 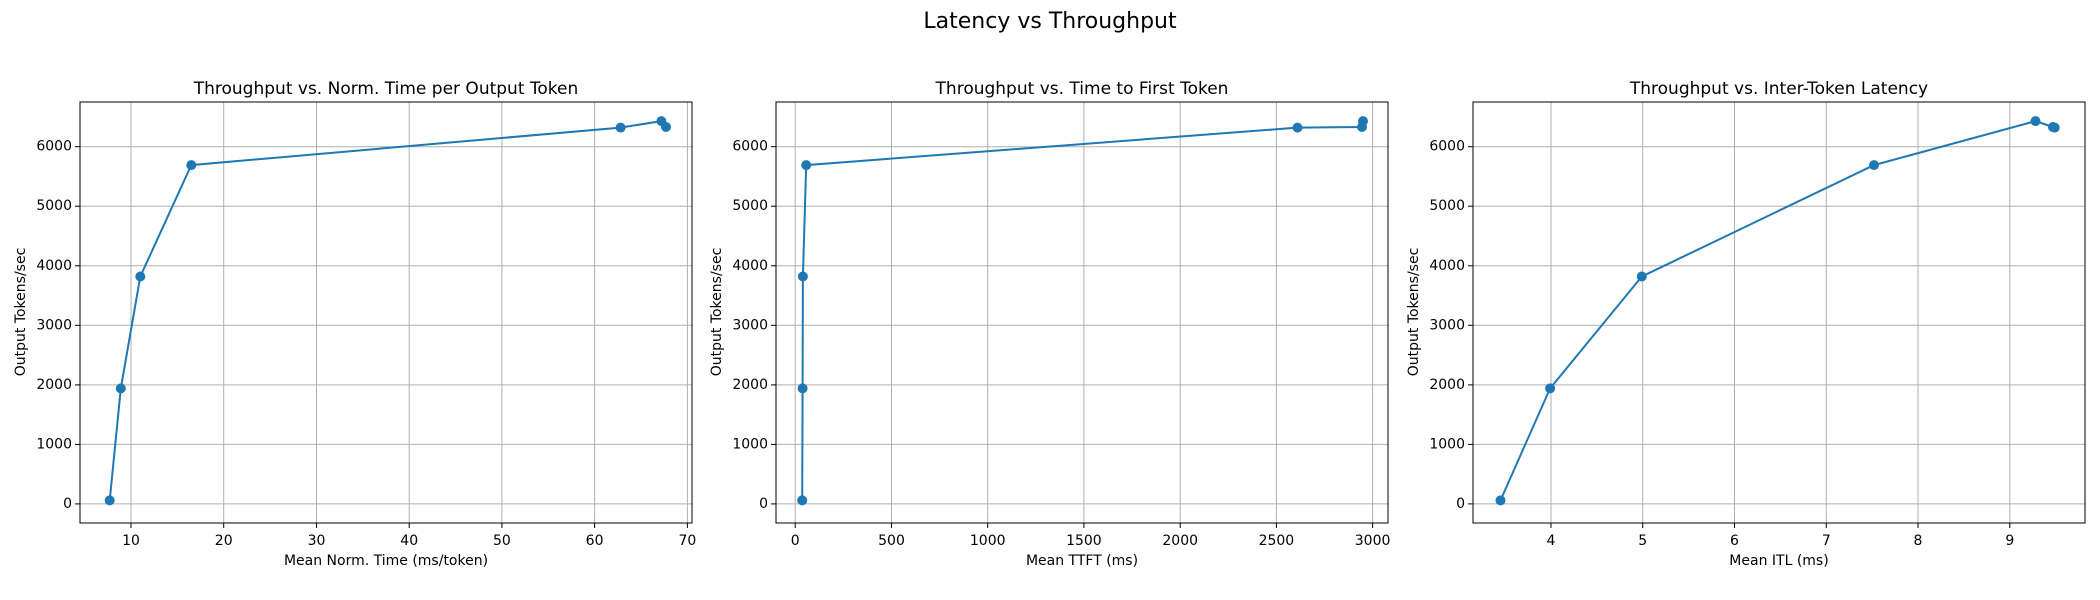 What do you see at coordinates (1082, 89) in the screenshot?
I see `subplot-title: Throughput vs. Time to First Token` at bounding box center [1082, 89].